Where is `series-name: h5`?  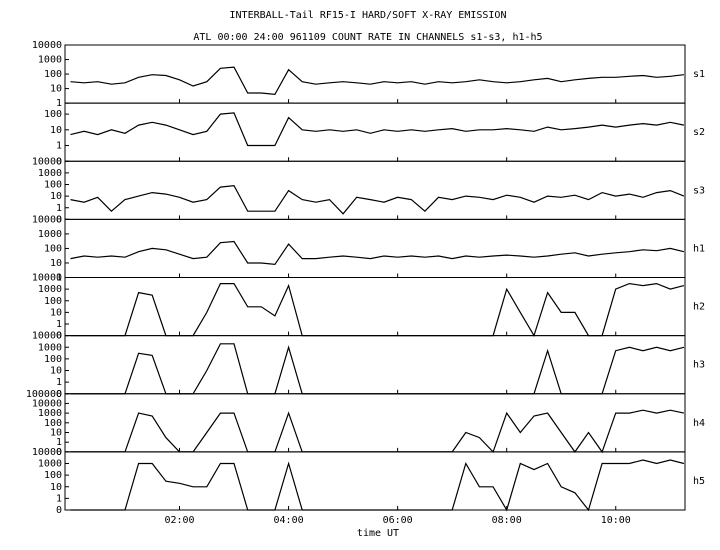
series-name: h5 is located at coordinates (699, 481).